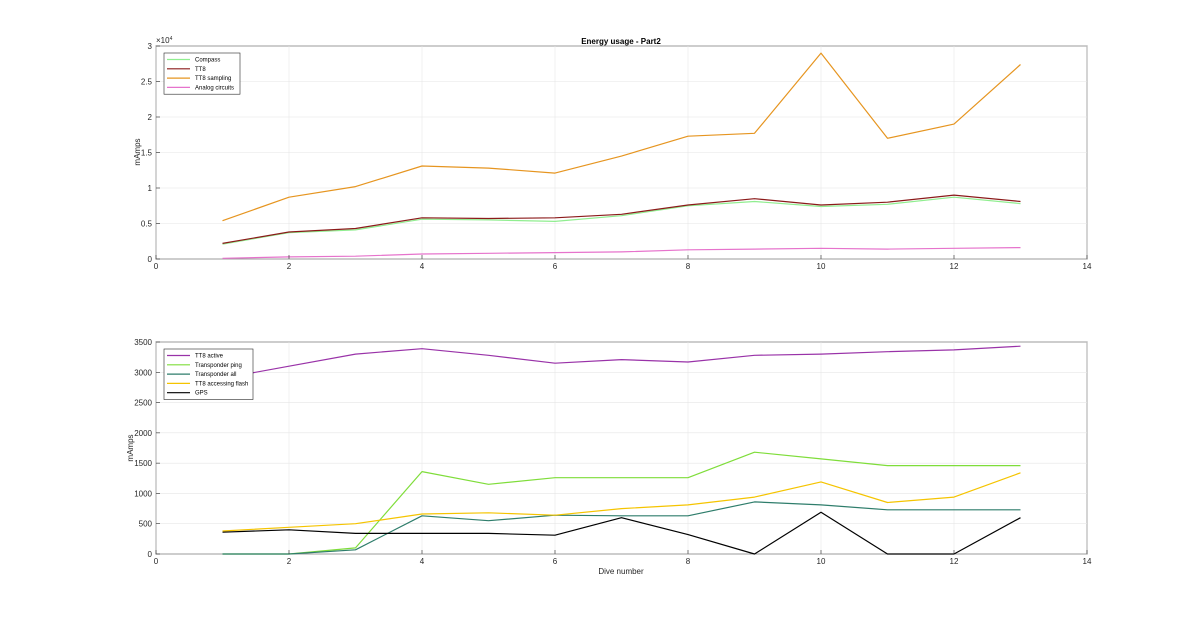 The height and width of the screenshot is (622, 1200). I want to click on bottom-axes-xlabel: Dive number, so click(621, 571).